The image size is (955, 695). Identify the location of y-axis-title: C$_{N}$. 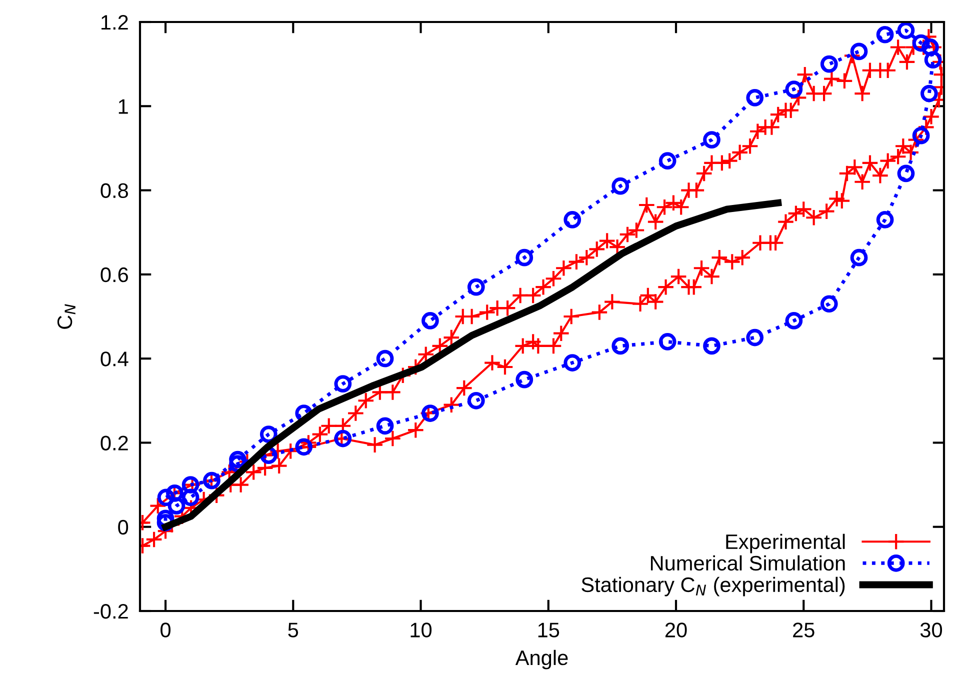
(66, 316).